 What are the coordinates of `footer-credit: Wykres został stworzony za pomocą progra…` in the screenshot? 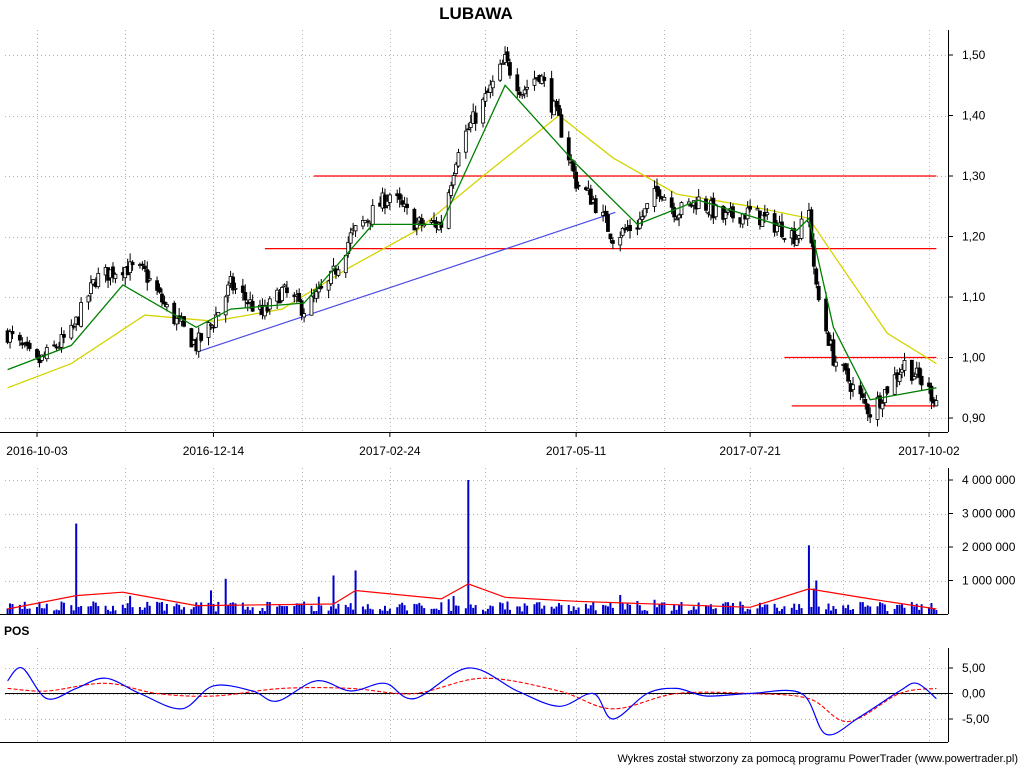 It's located at (817, 759).